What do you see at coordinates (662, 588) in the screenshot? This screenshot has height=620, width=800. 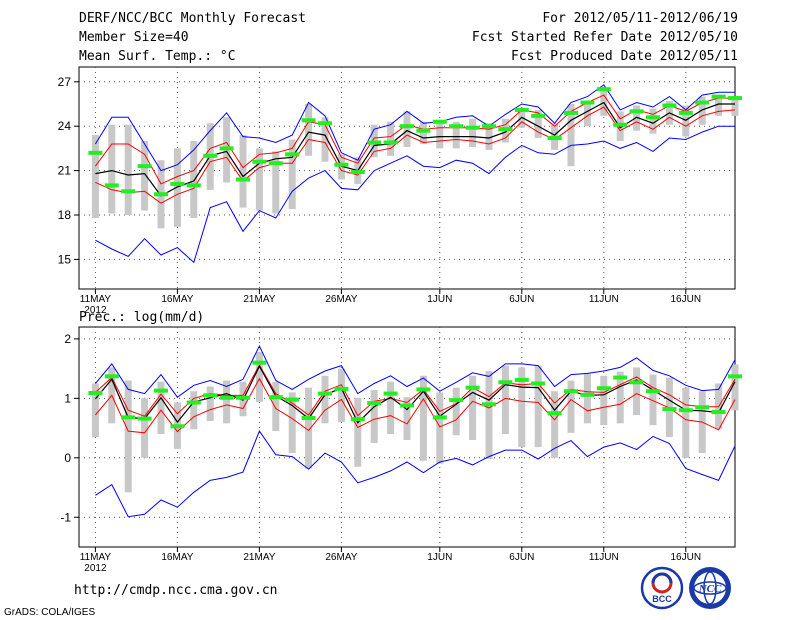 I see `bcc-logo: BCC` at bounding box center [662, 588].